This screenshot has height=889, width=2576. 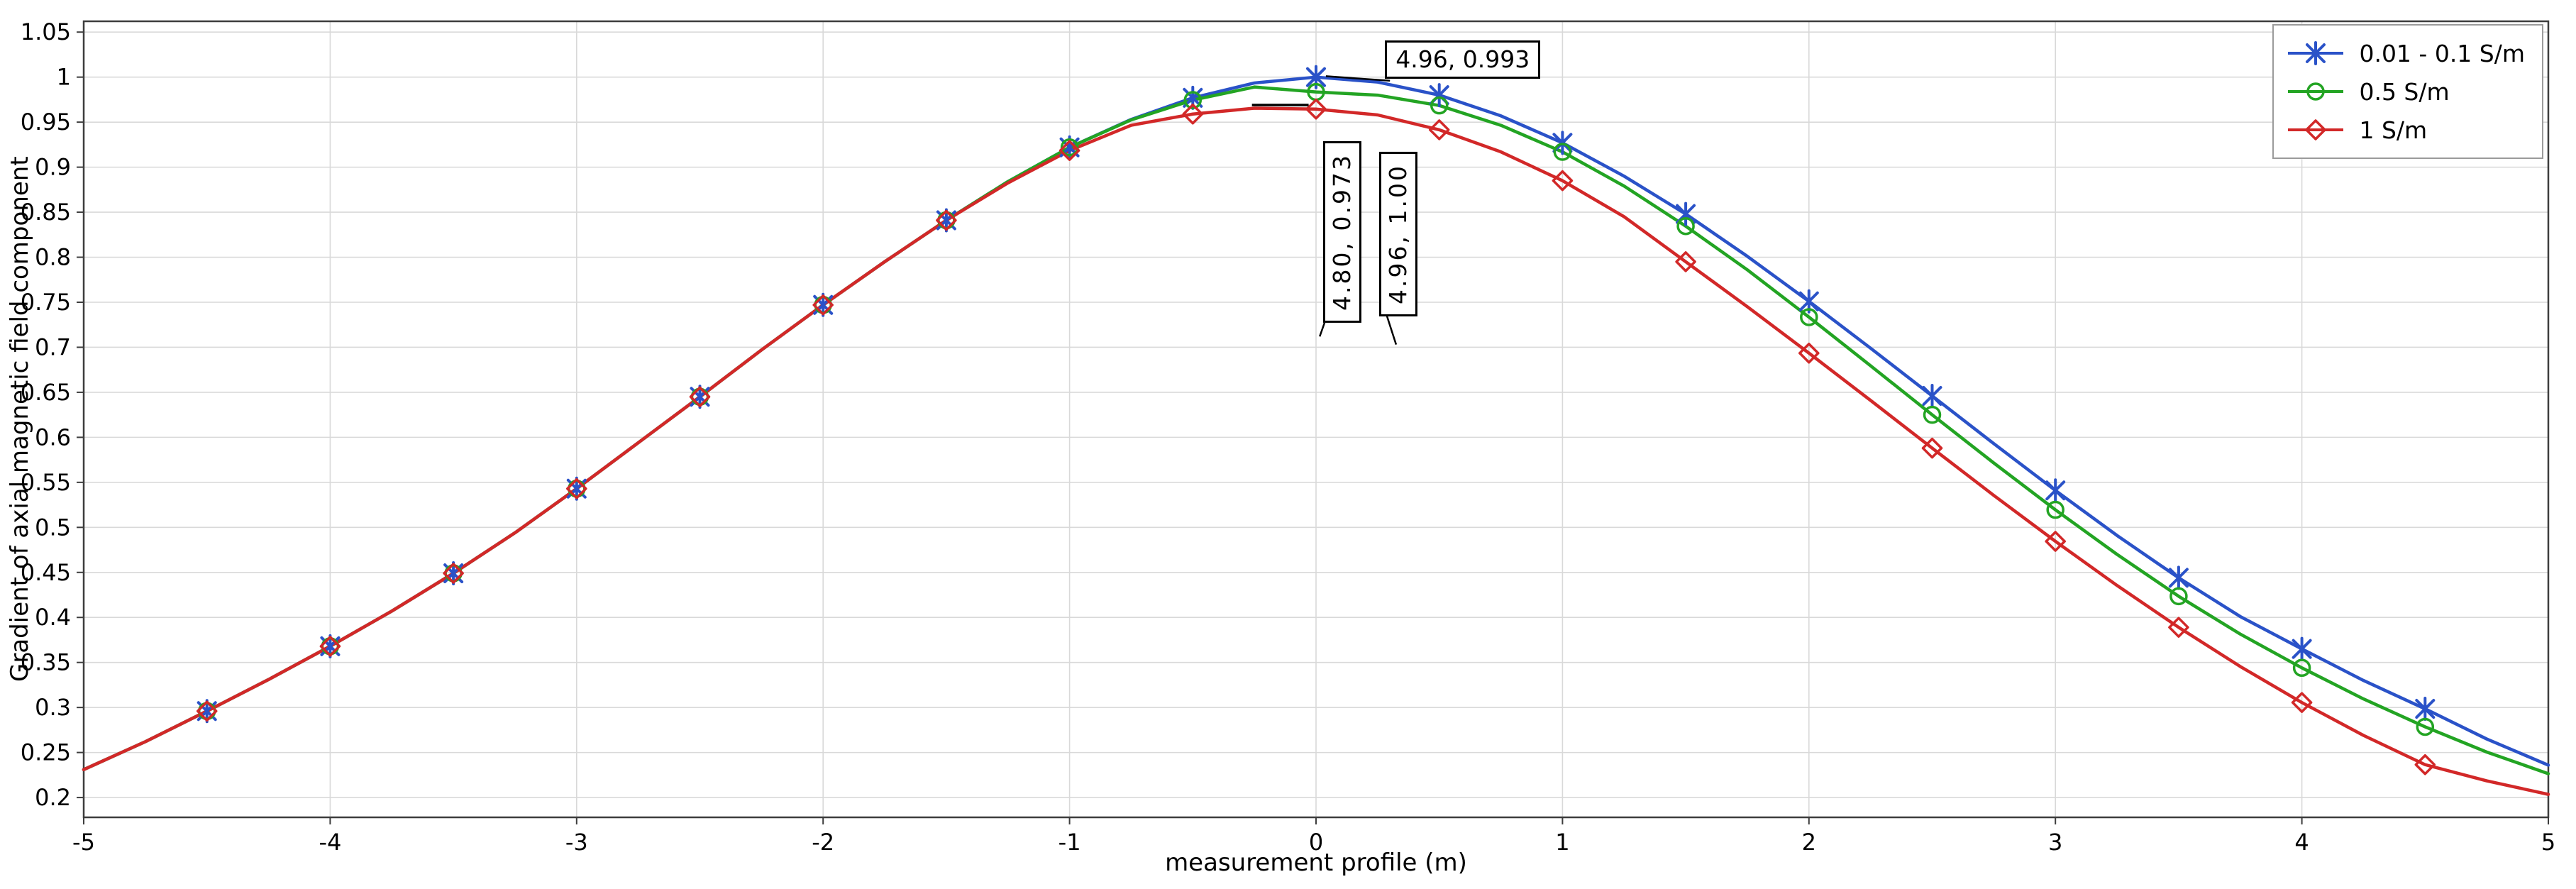 I want to click on x-tick-label: 3, so click(x=2055, y=842).